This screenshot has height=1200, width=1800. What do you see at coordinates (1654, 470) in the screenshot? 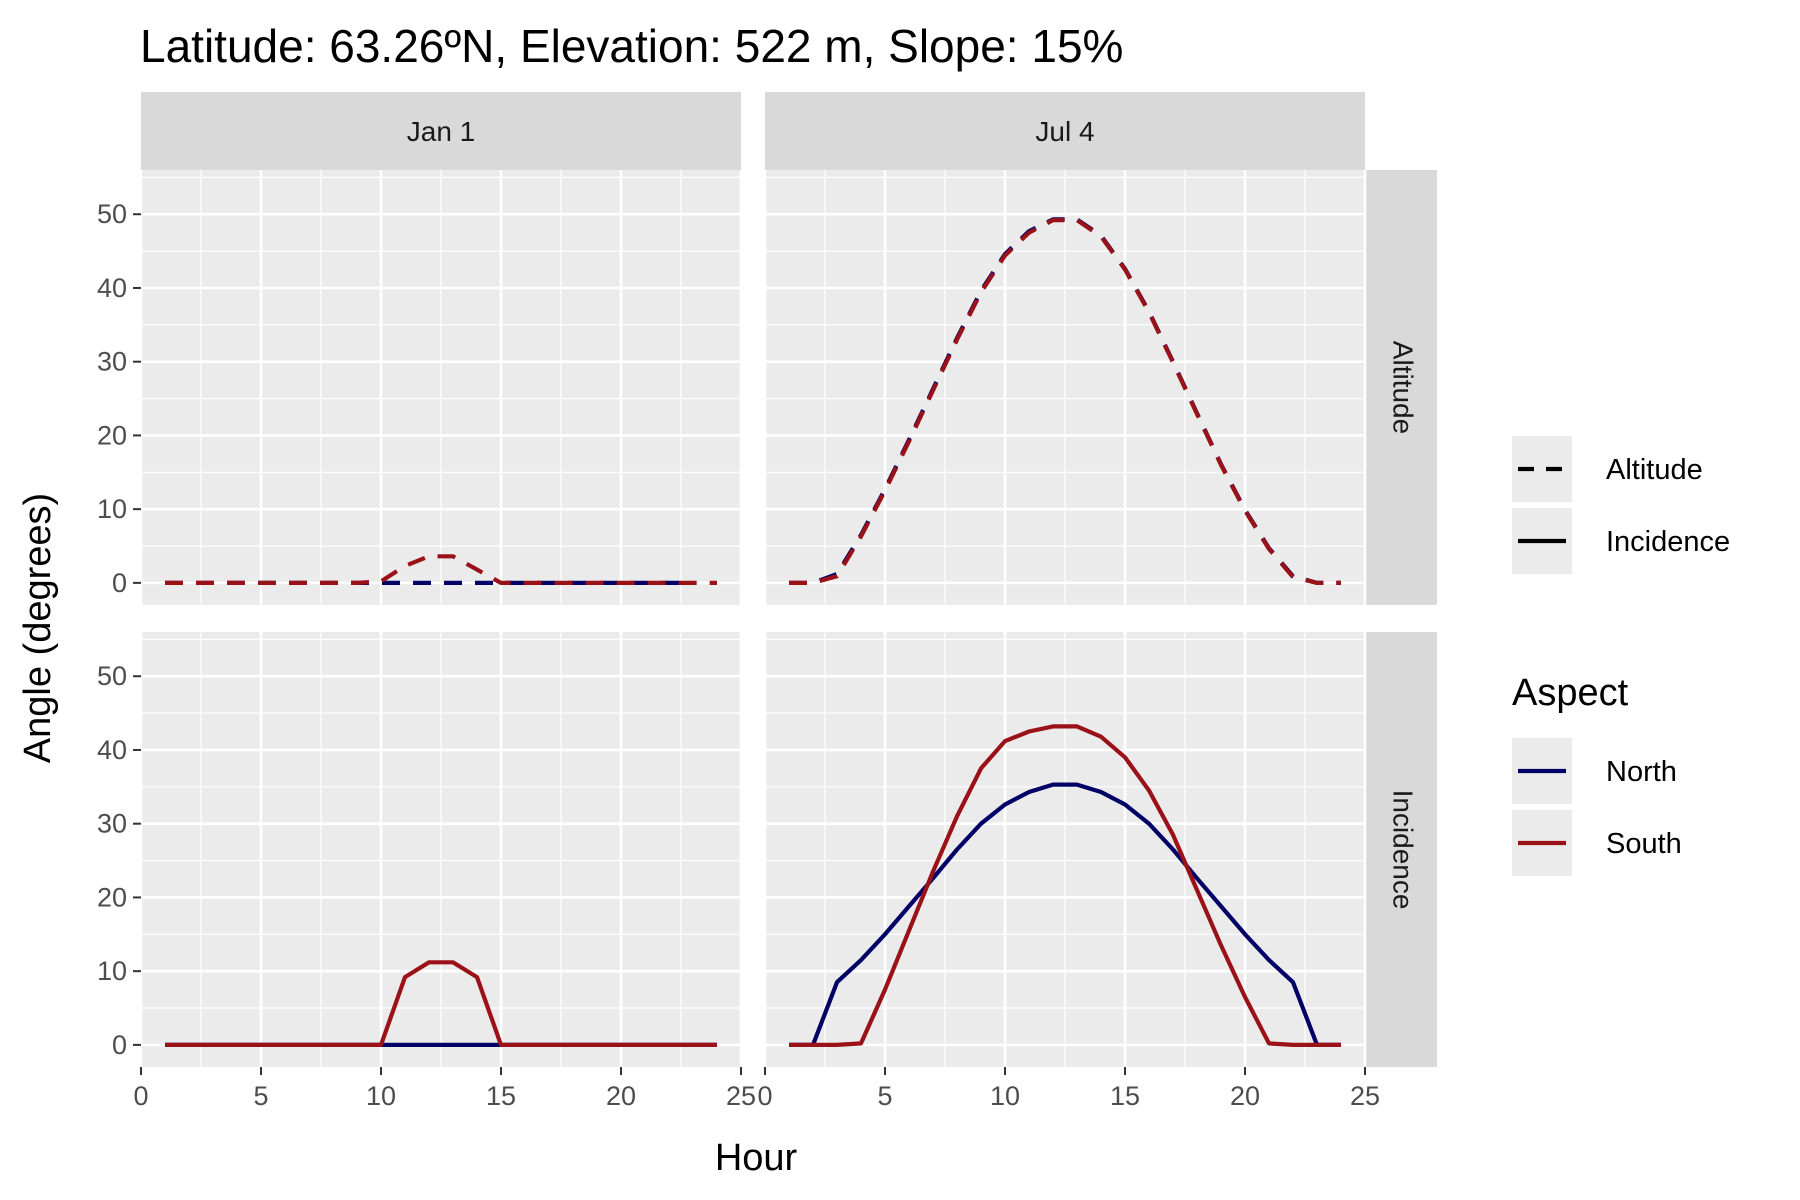
I see `legend-label-altitude: Altitude` at bounding box center [1654, 470].